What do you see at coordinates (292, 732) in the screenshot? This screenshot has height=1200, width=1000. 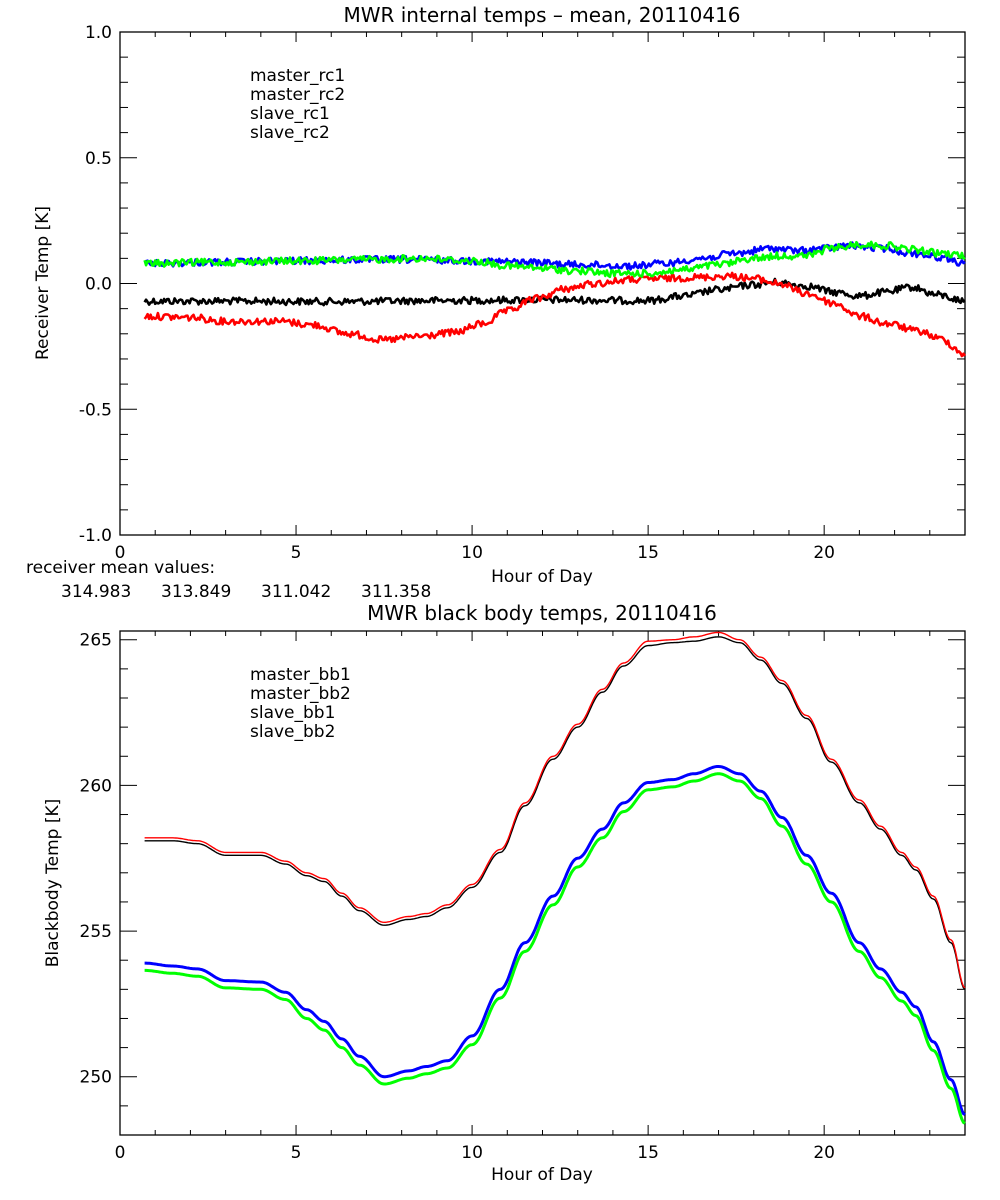 I see `legend-entry: slave_bb2` at bounding box center [292, 732].